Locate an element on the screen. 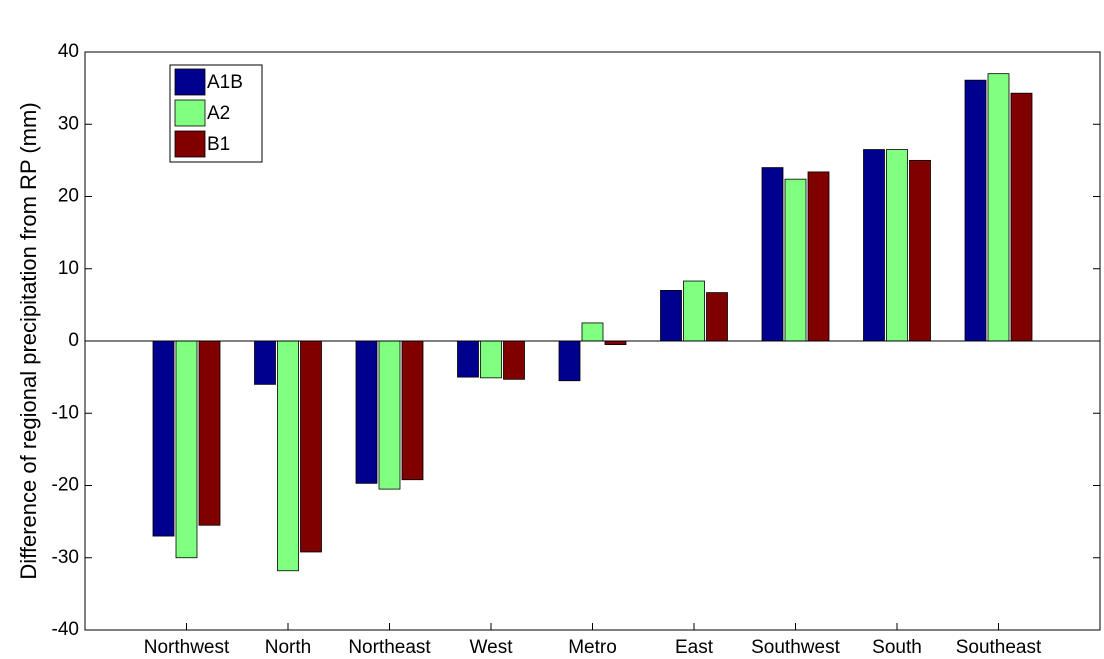 The width and height of the screenshot is (1104, 659). legend-label: A2 is located at coordinates (218, 113).